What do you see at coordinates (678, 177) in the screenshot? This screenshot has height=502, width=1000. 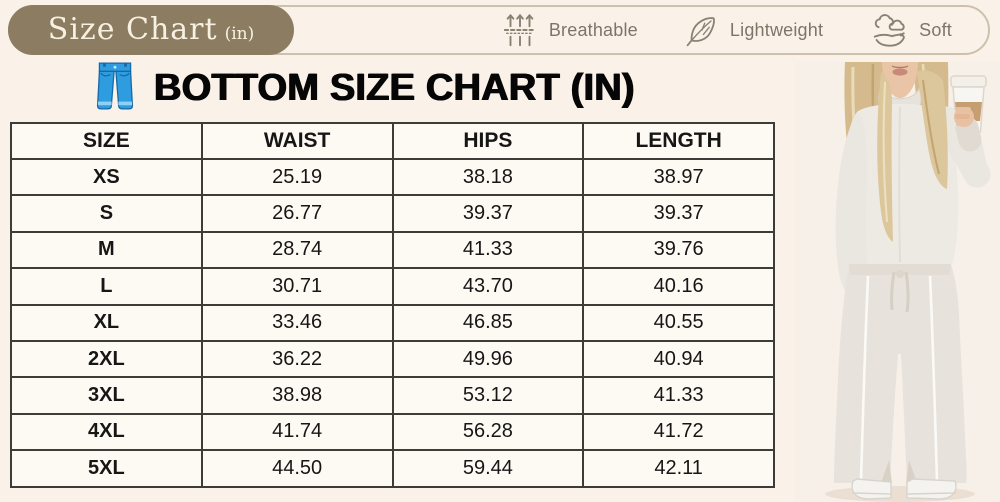 I see `length-cell: 38.97` at bounding box center [678, 177].